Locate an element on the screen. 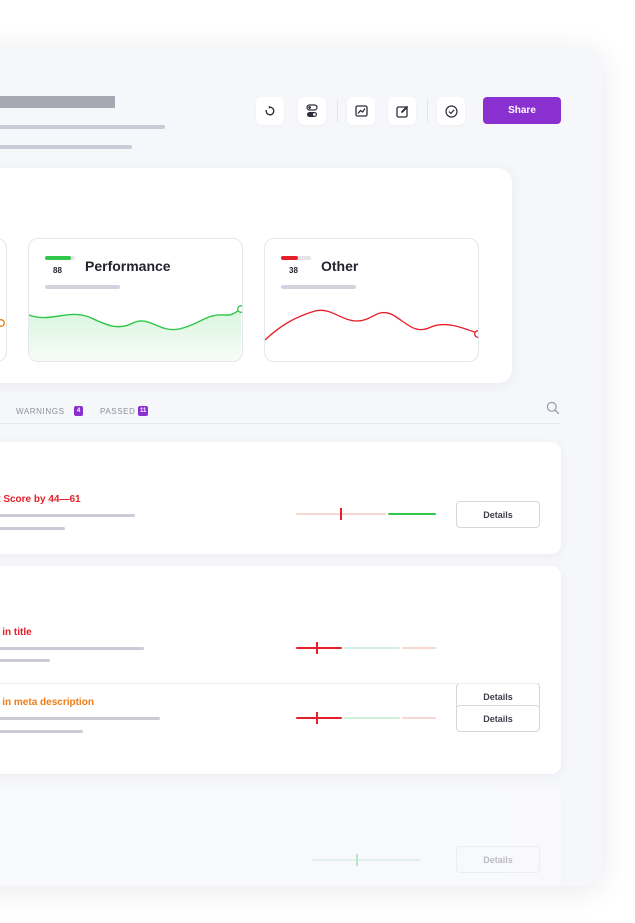 The image size is (635, 923). score-value: 38 is located at coordinates (293, 270).